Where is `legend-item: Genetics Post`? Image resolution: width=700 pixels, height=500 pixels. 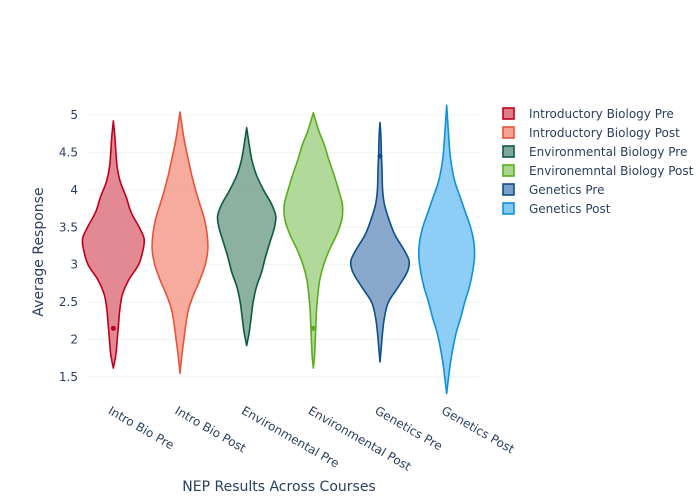 legend-item: Genetics Post is located at coordinates (556, 209).